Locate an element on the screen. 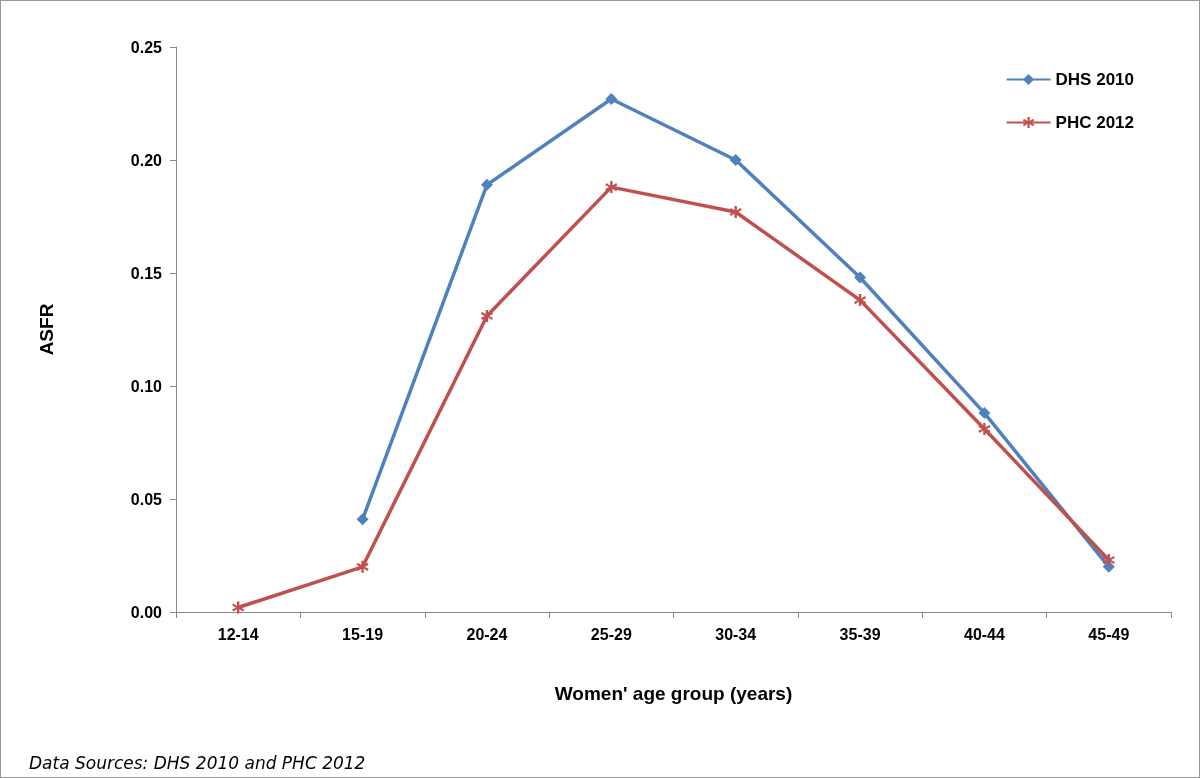 The image size is (1200, 778). x-axis-title: Women' age group (years) is located at coordinates (673, 693).